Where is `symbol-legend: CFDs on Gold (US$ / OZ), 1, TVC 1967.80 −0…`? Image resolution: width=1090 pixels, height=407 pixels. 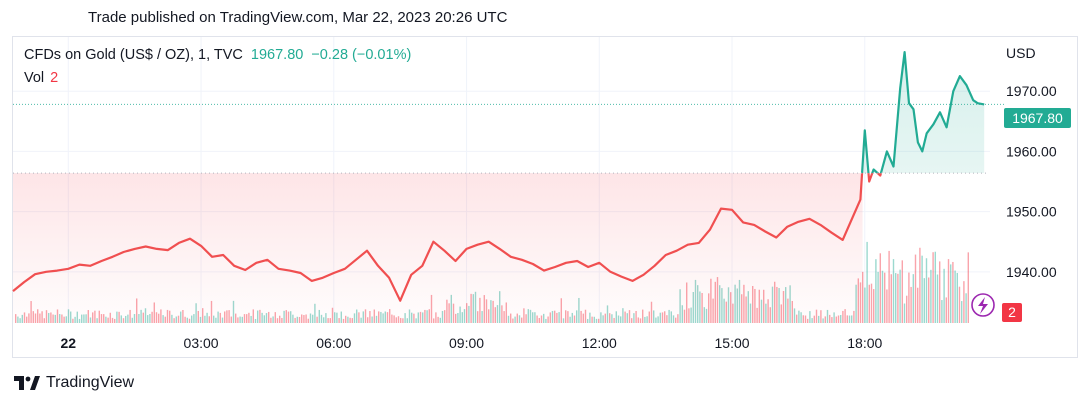 symbol-legend: CFDs on Gold (US$ / OZ), 1, TVC 1967.80 −0… is located at coordinates (217, 55).